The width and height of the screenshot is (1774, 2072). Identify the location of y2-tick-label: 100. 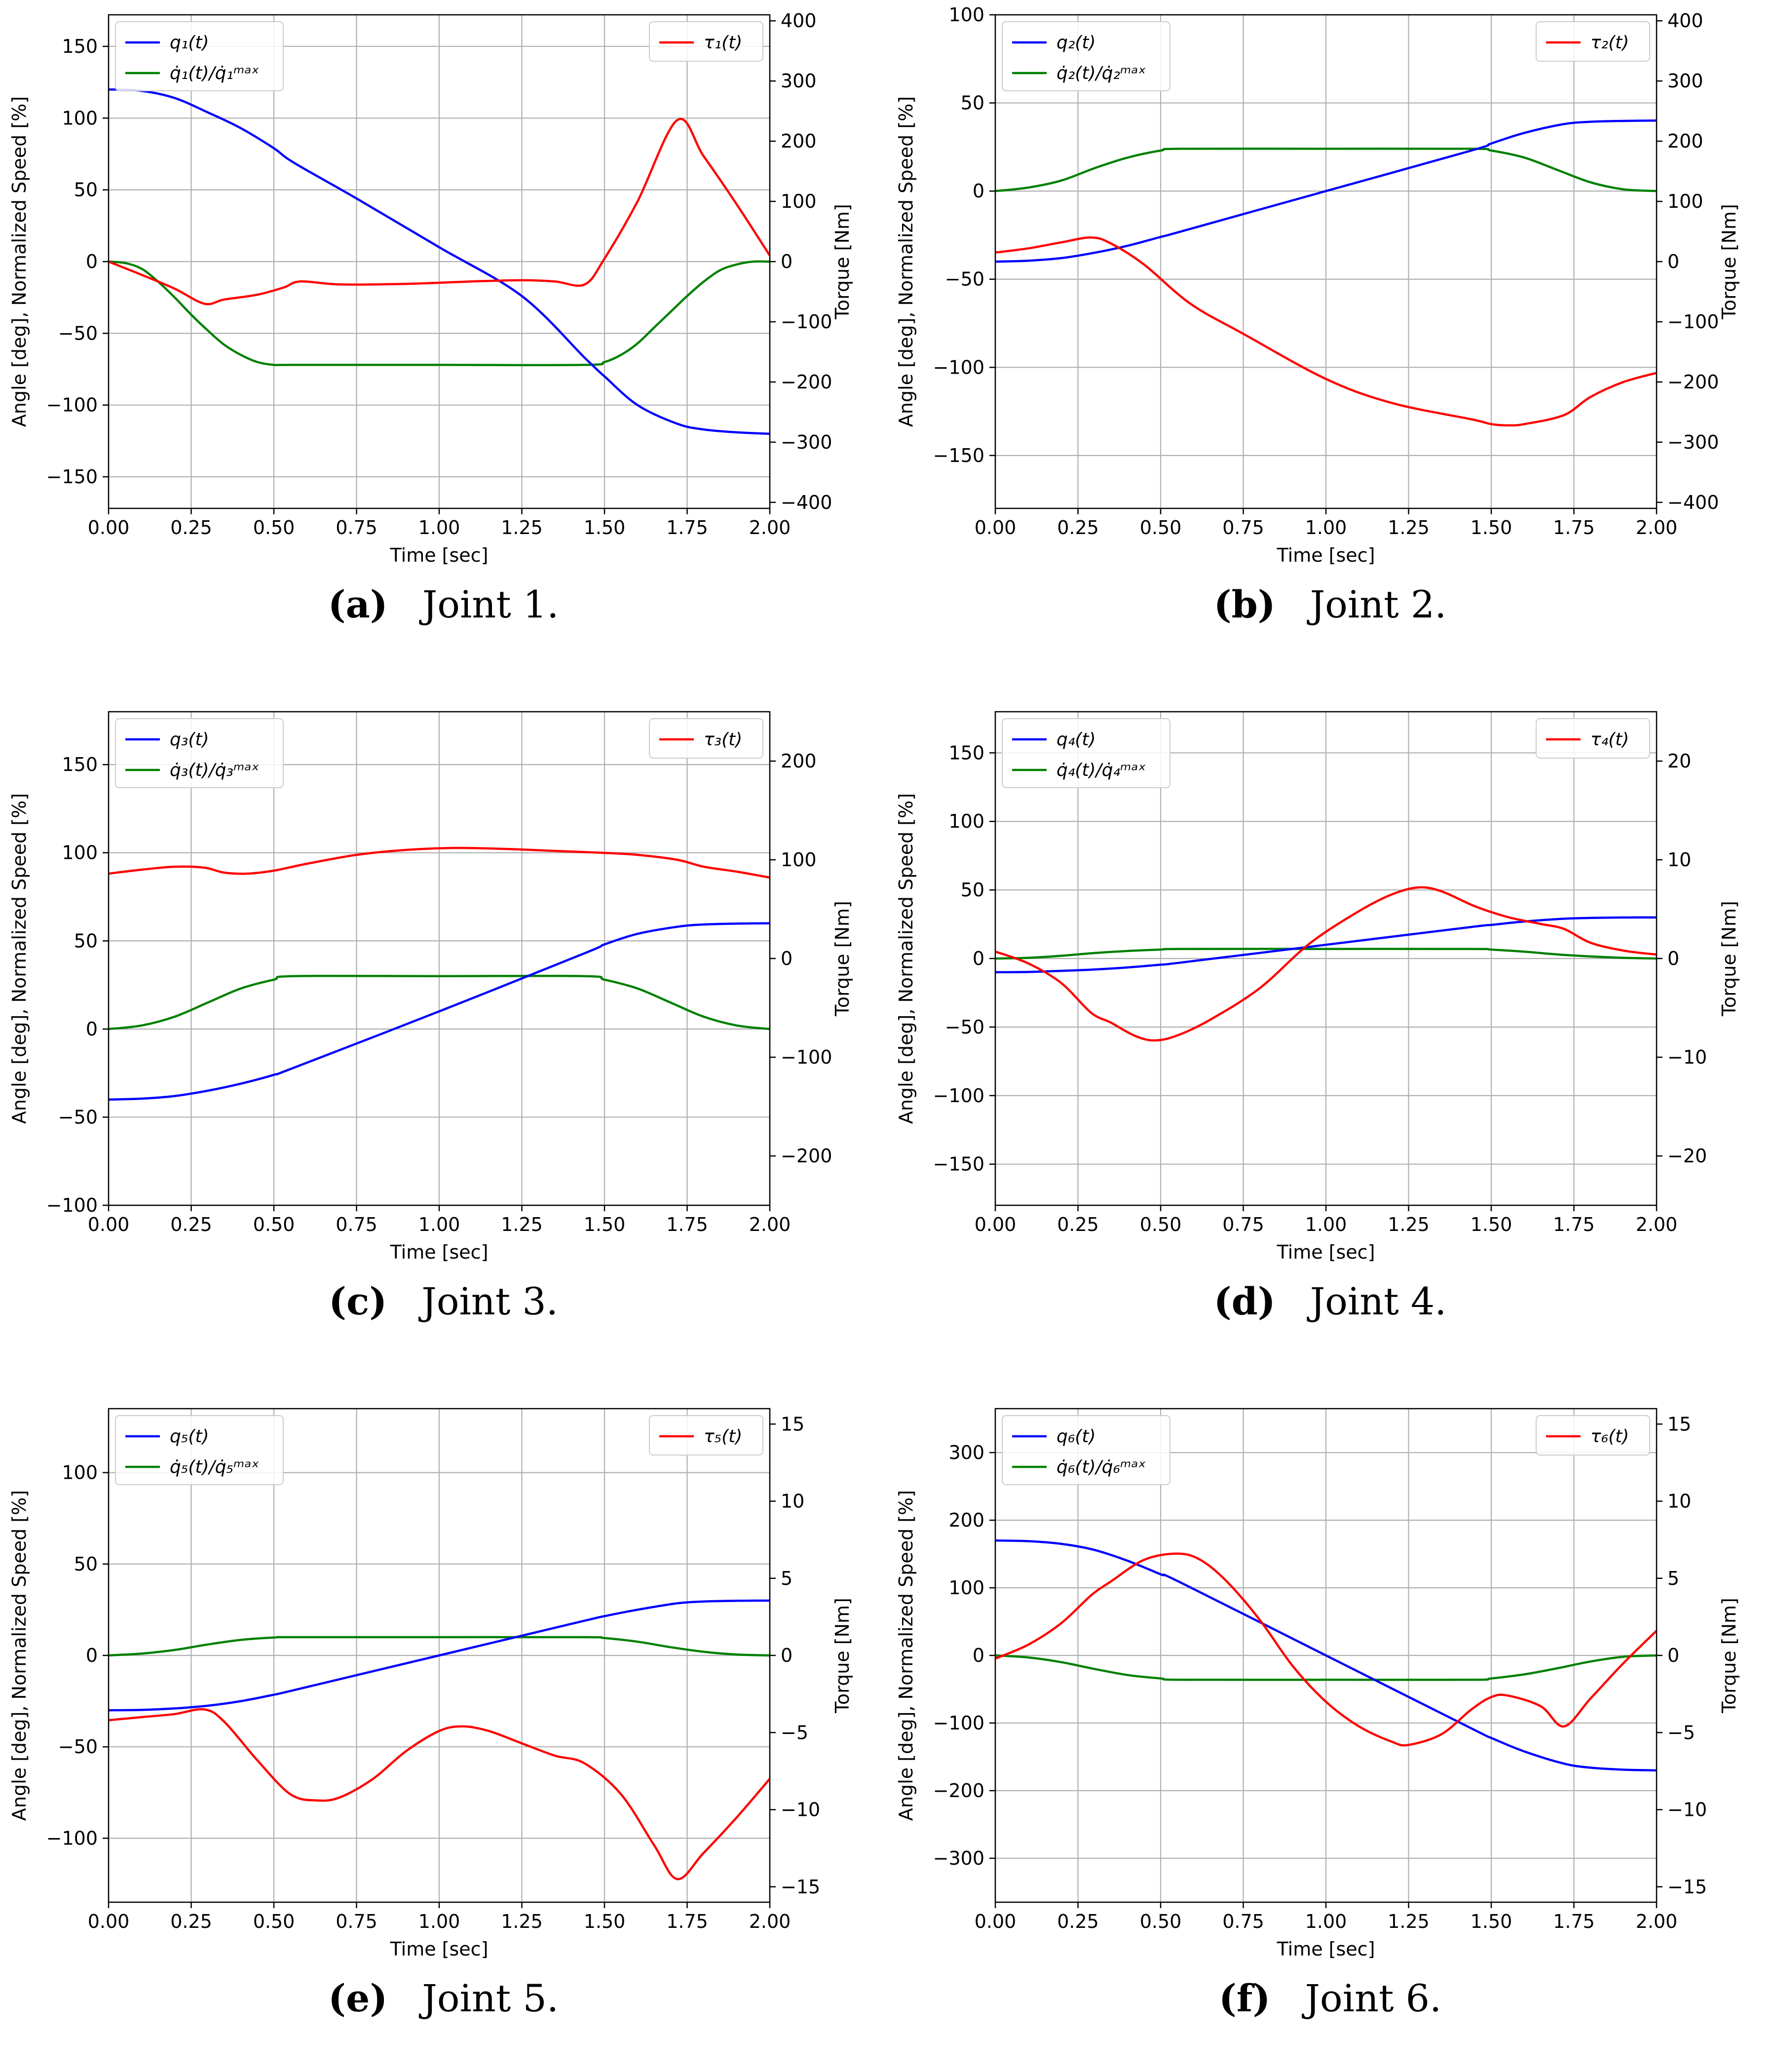
(799, 201).